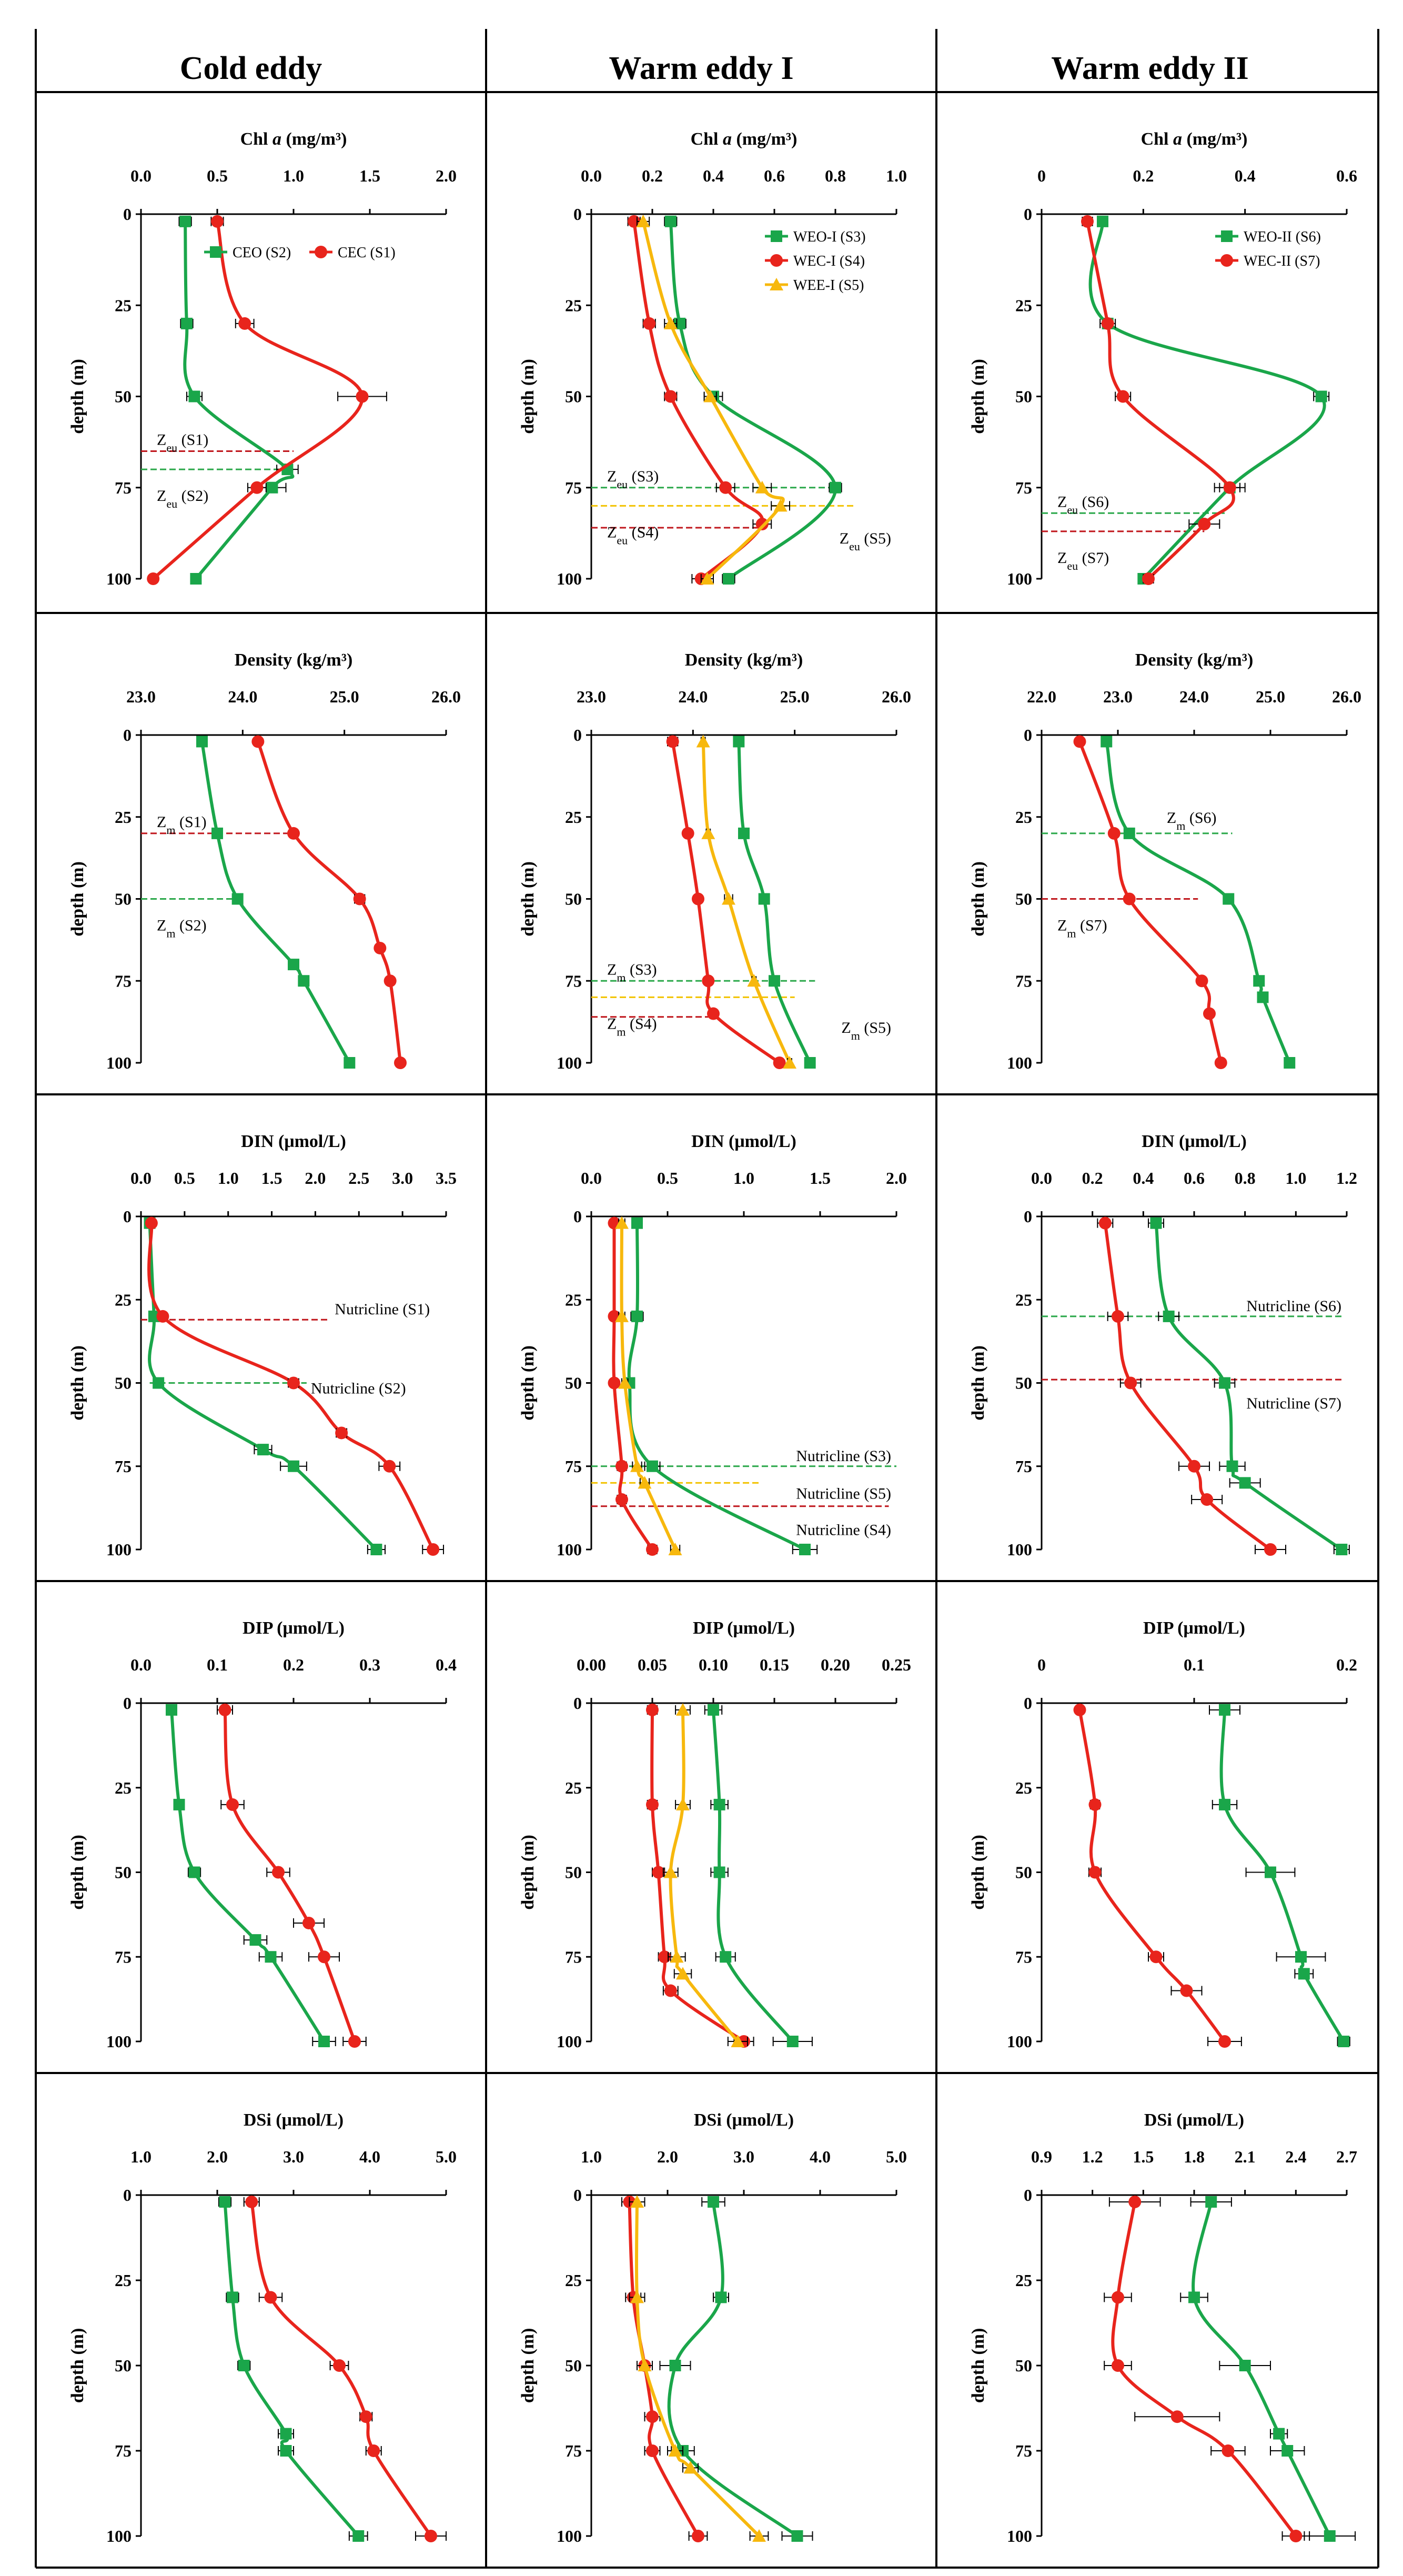  Describe the element at coordinates (591, 697) in the screenshot. I see `x-tick-label: 23.0` at that location.